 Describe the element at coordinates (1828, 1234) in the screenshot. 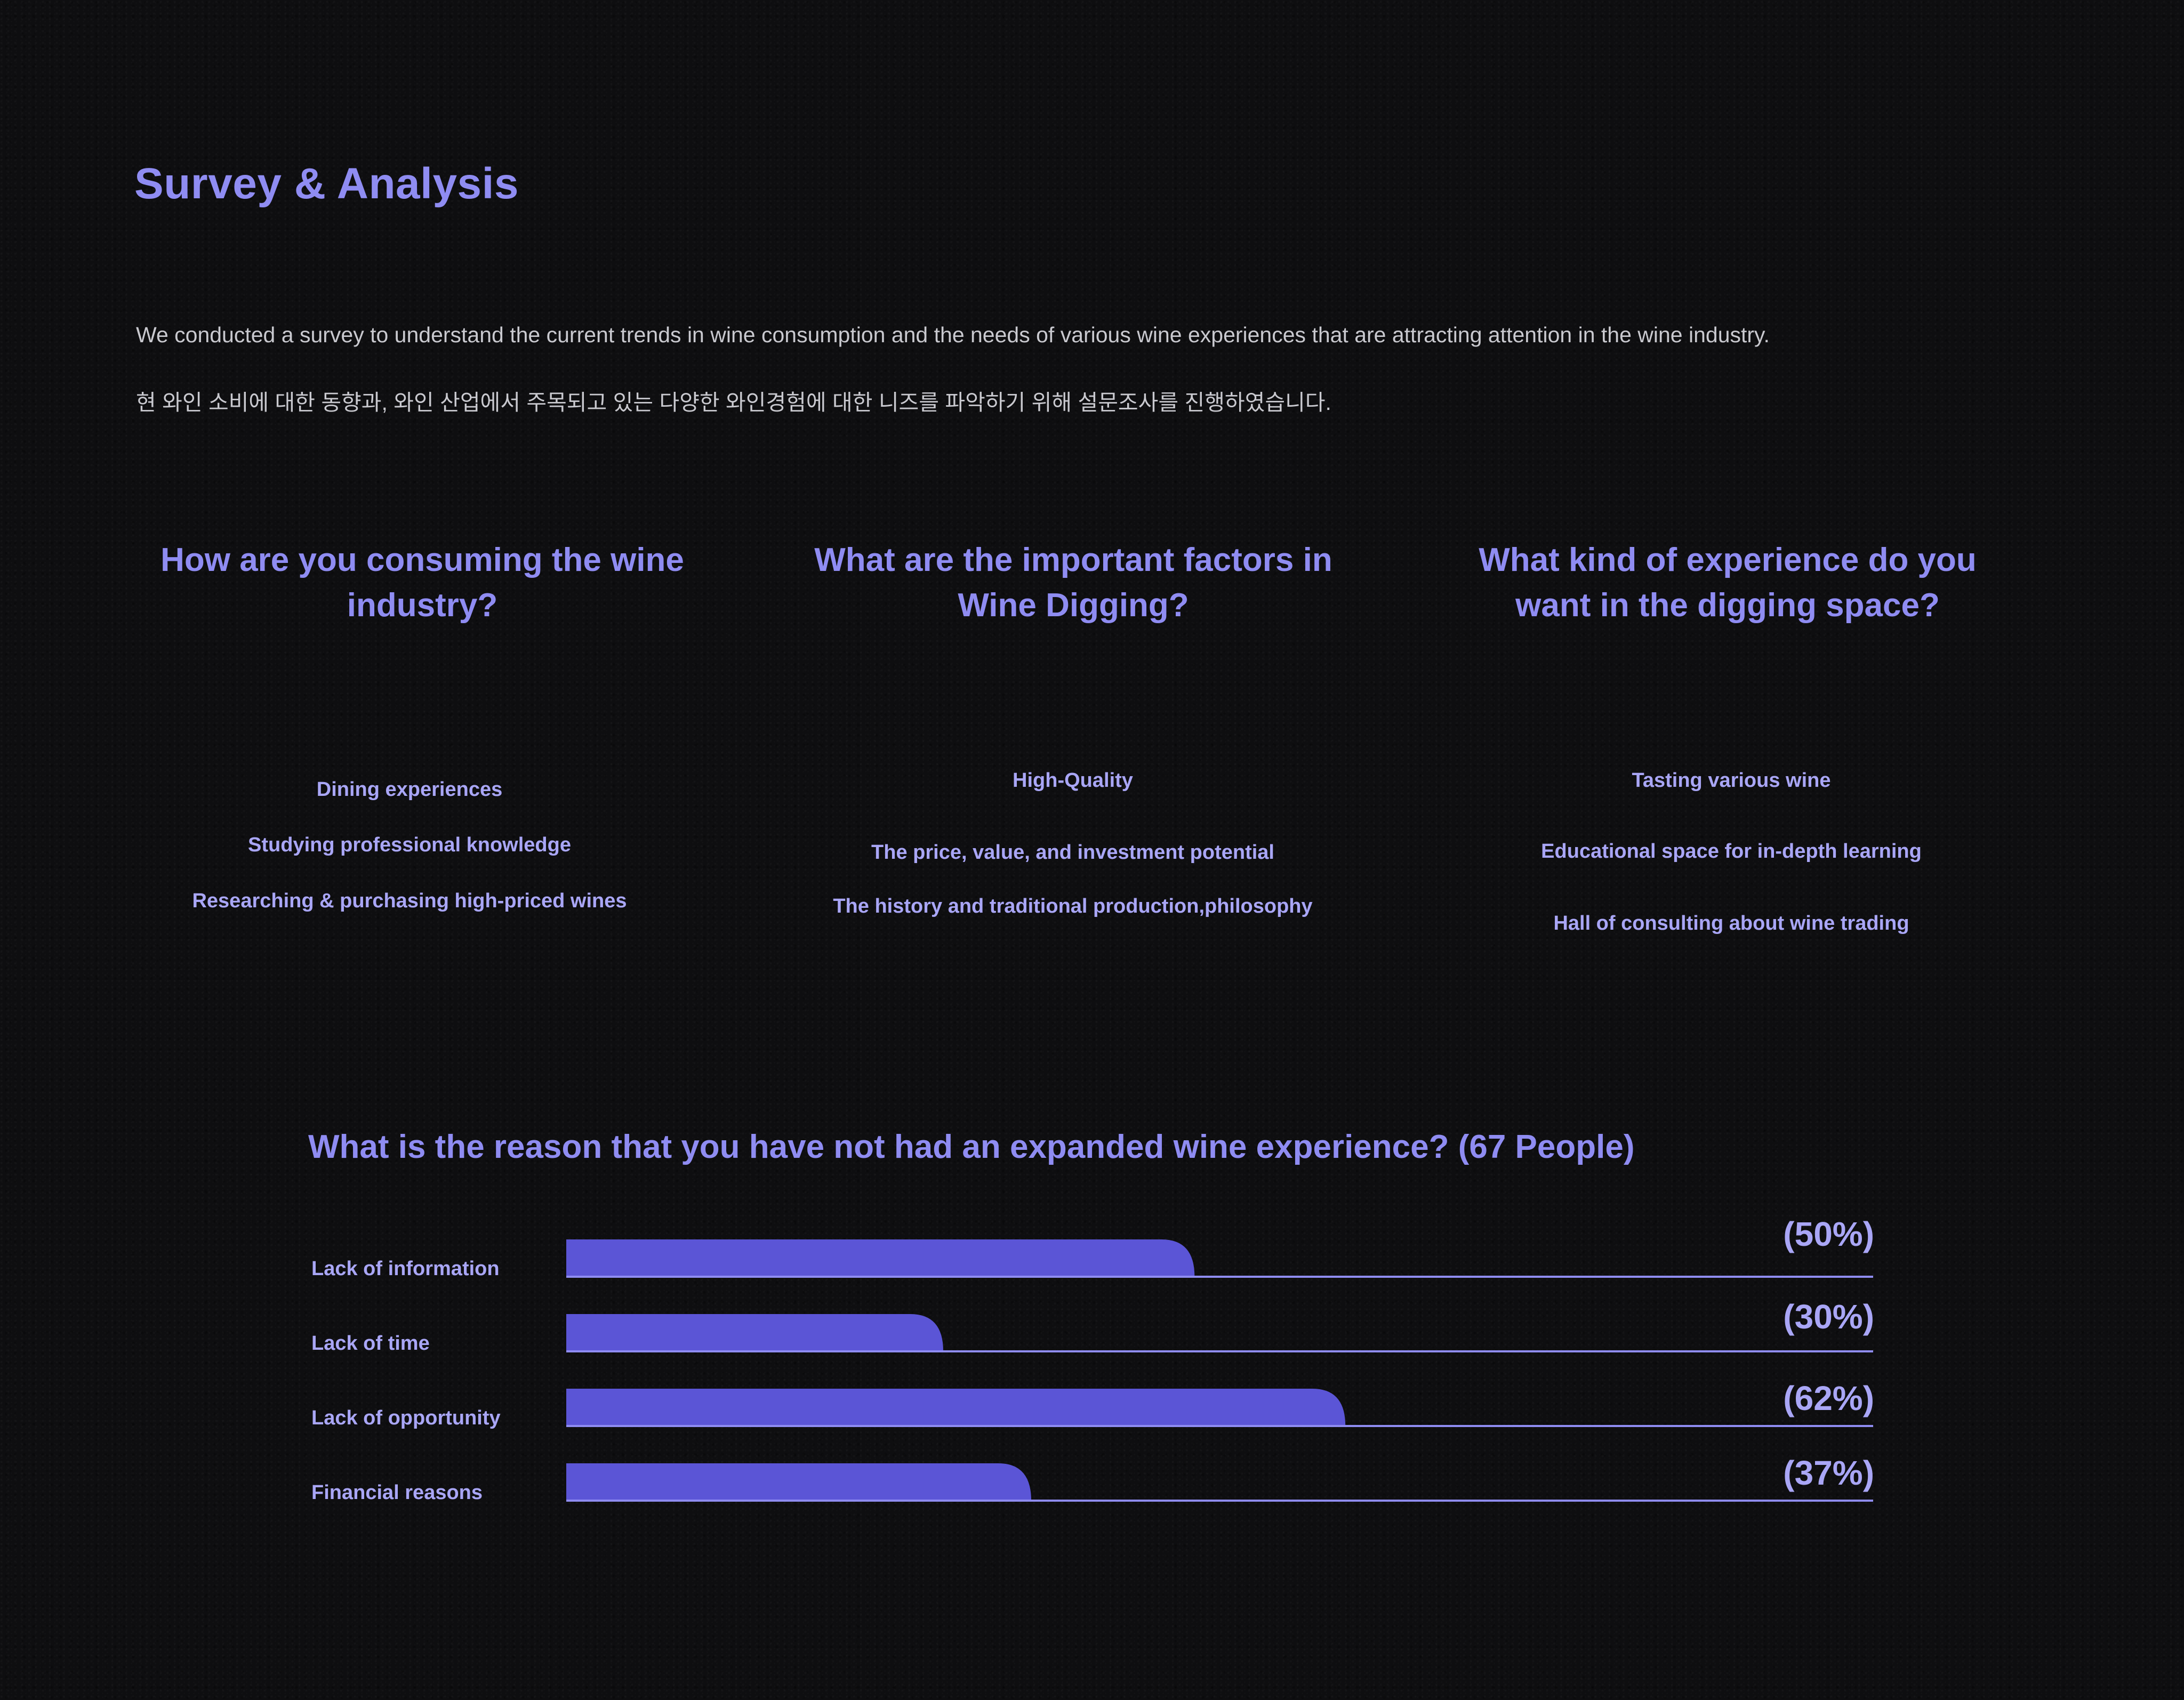

I see `bar-value-label-1: (50%)` at that location.